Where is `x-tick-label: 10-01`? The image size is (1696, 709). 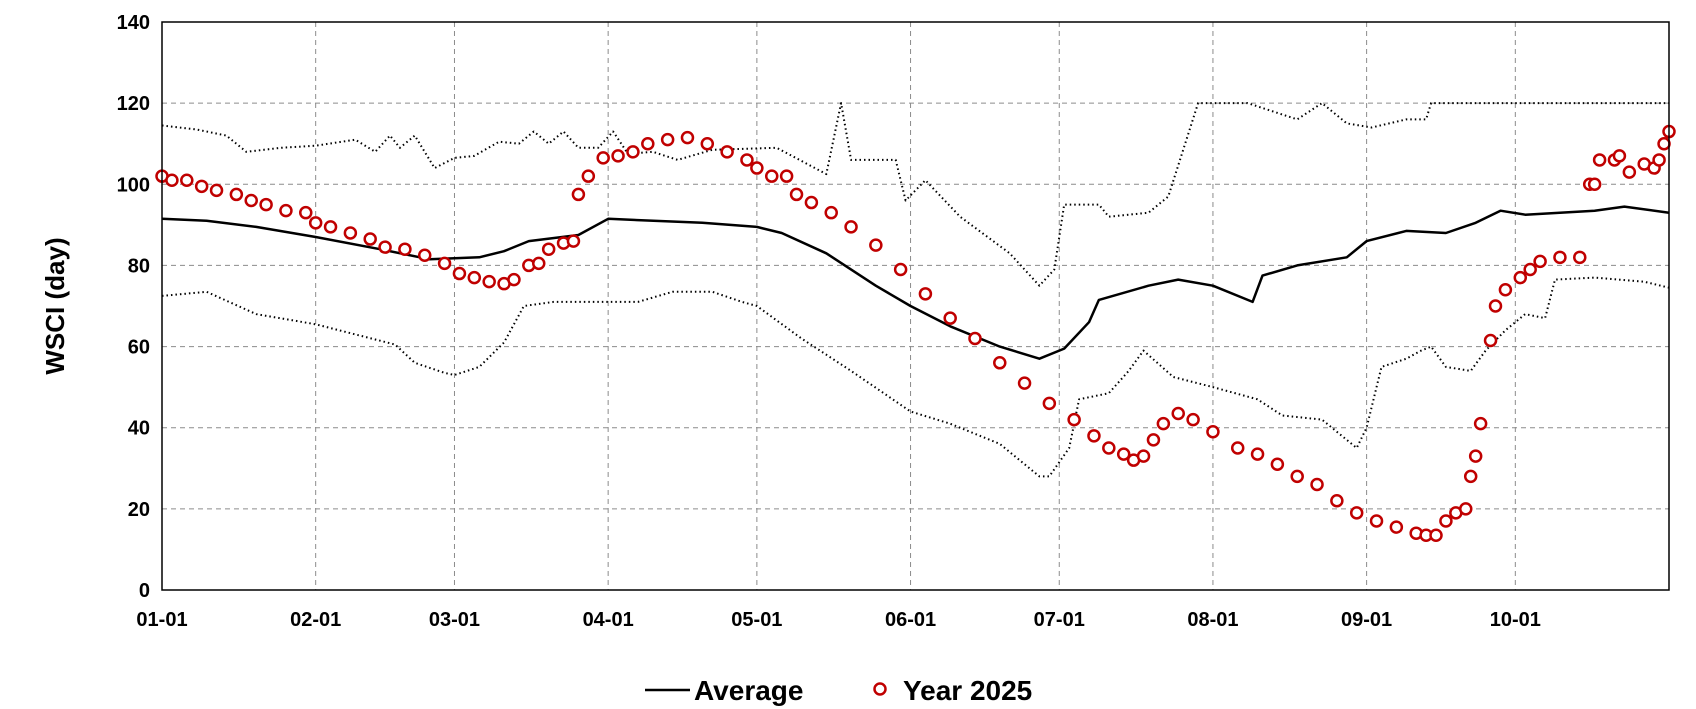
x-tick-label: 10-01 is located at coordinates (1515, 620).